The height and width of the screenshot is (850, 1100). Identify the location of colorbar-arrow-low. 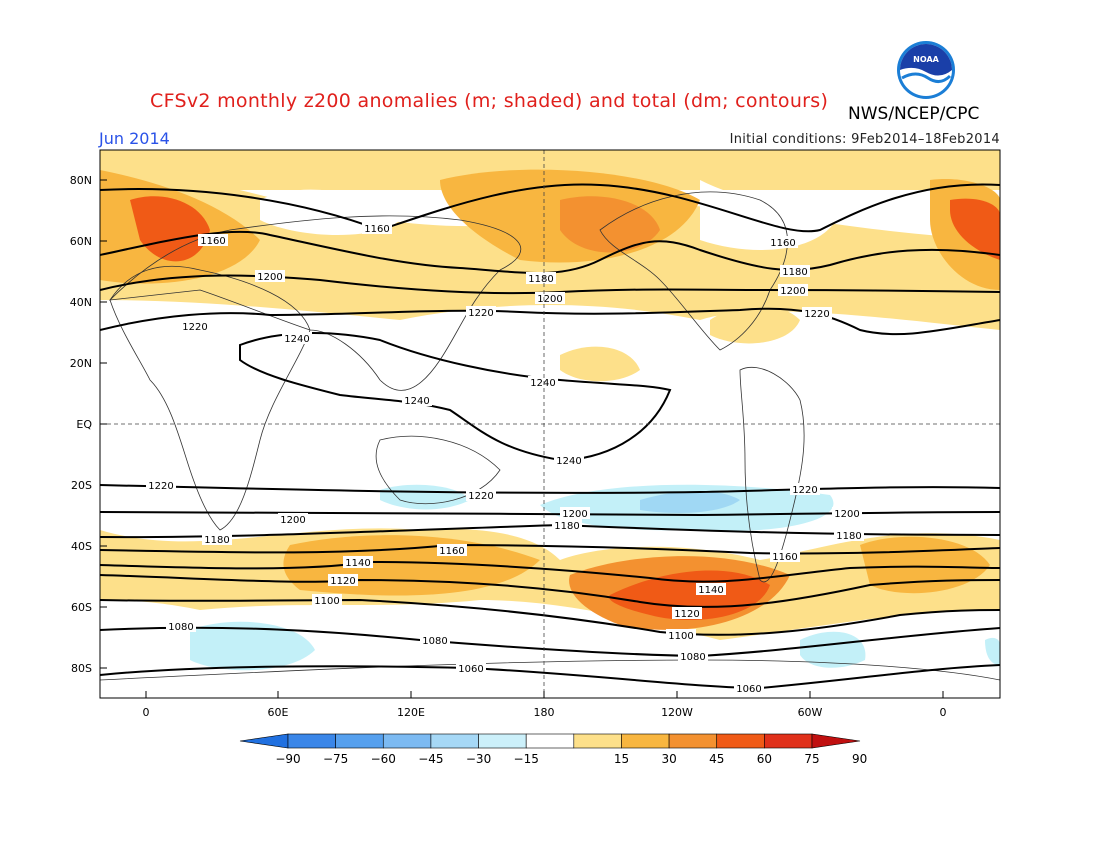
(264, 741).